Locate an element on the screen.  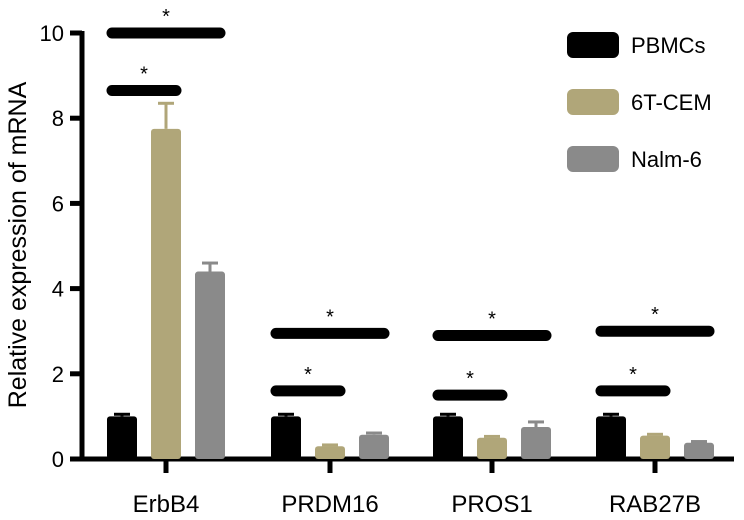
legend-label: PBMCs is located at coordinates (668, 45).